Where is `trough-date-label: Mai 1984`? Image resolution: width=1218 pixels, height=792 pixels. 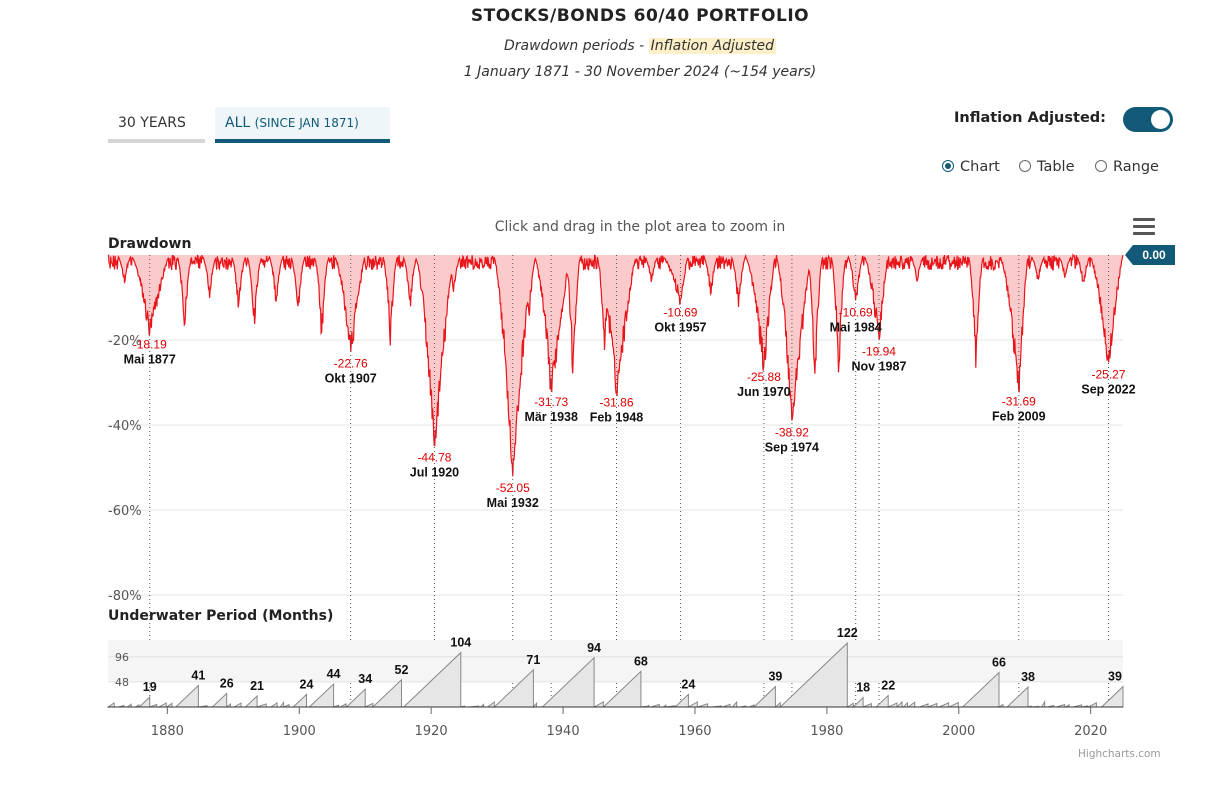
trough-date-label: Mai 1984 is located at coordinates (856, 327).